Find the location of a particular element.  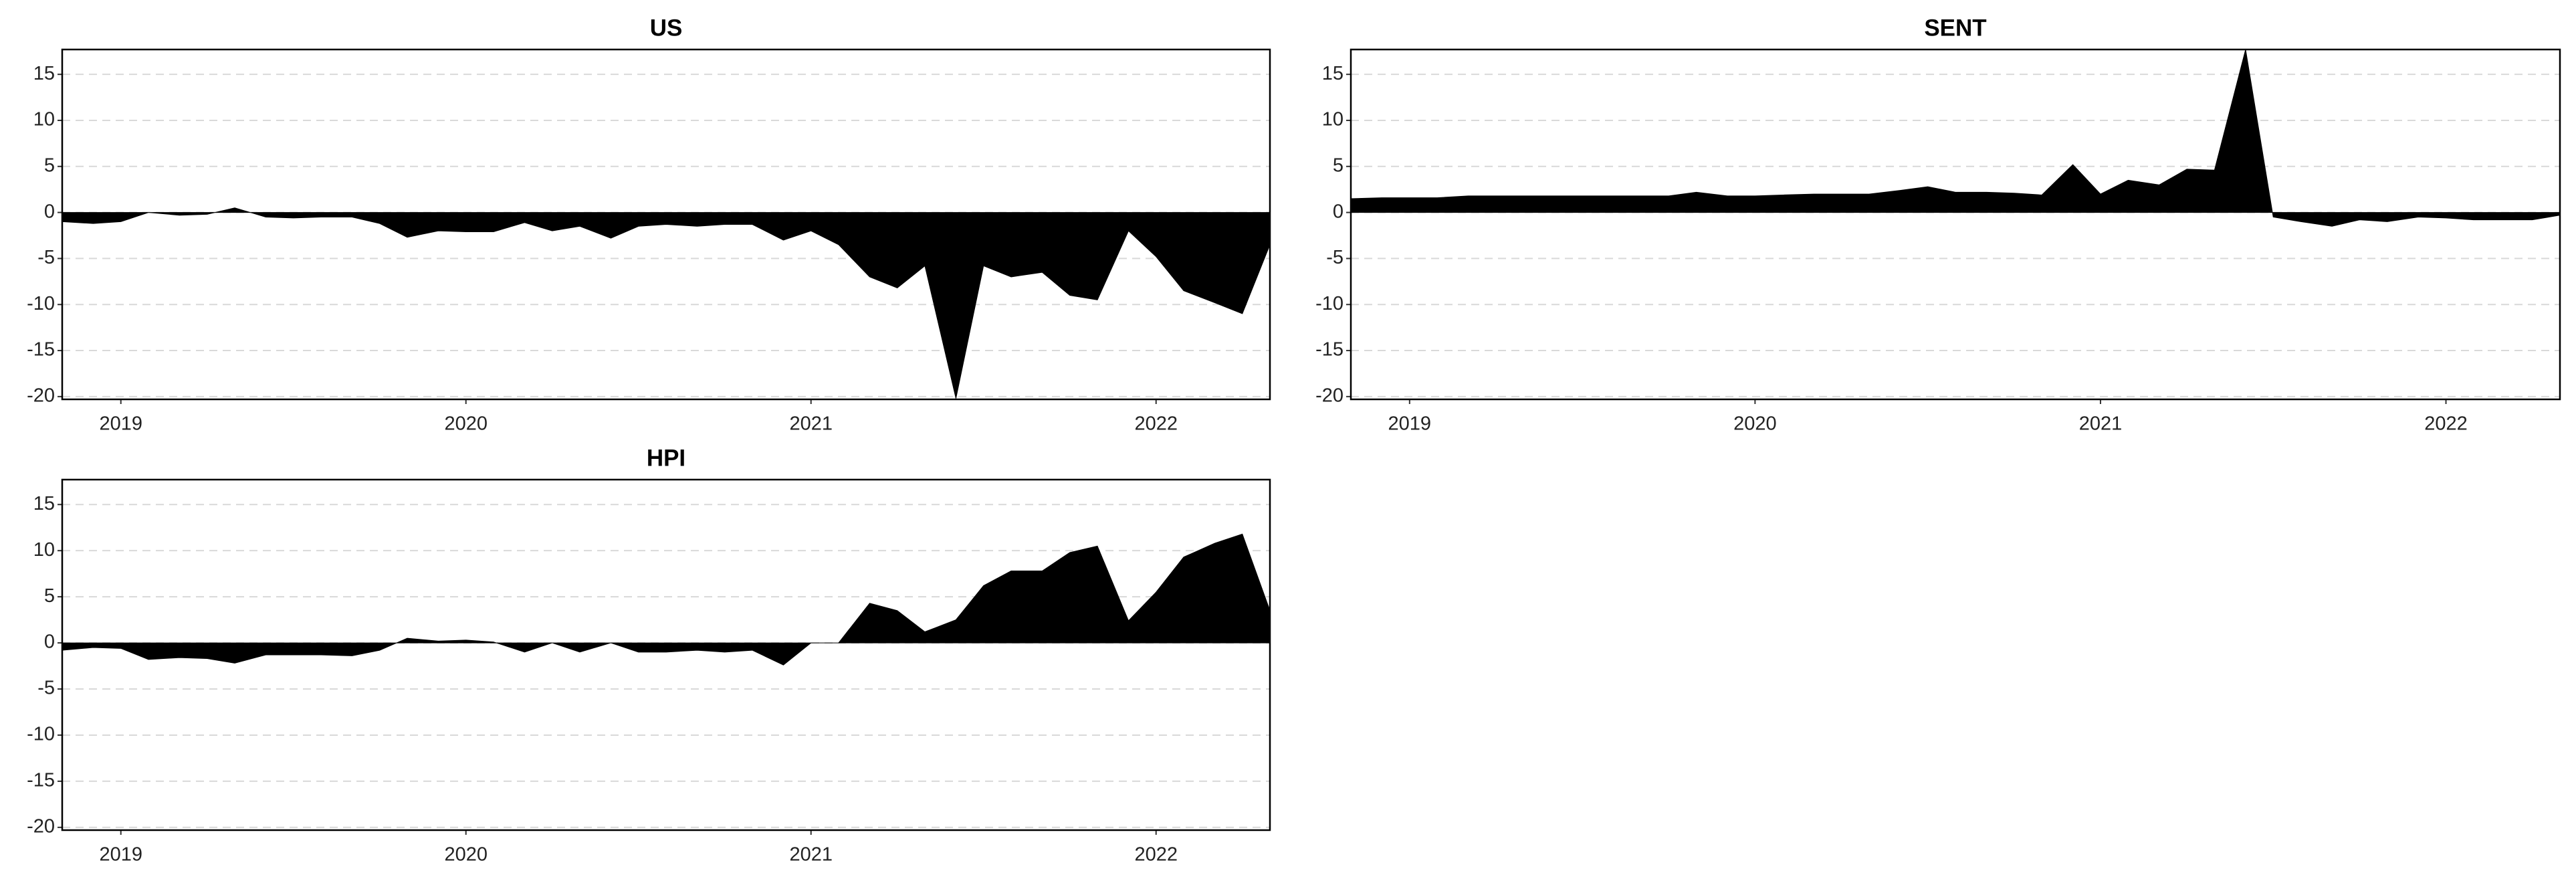

chart-title: SENT is located at coordinates (1955, 28).